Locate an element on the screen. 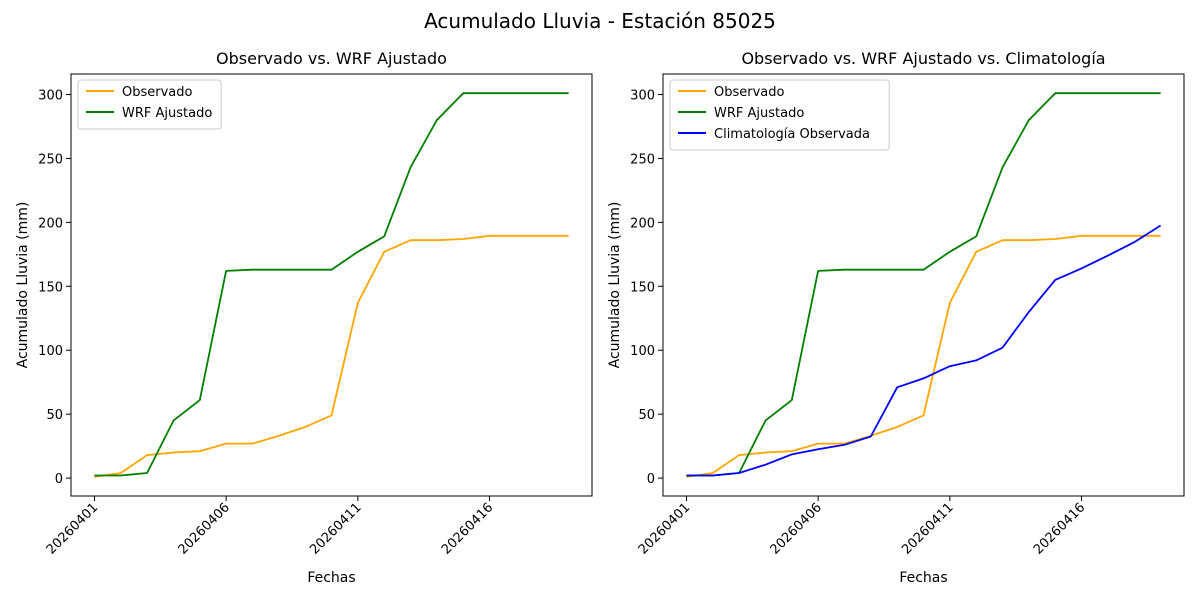  chart-right-legend-label: Observado is located at coordinates (749, 92).